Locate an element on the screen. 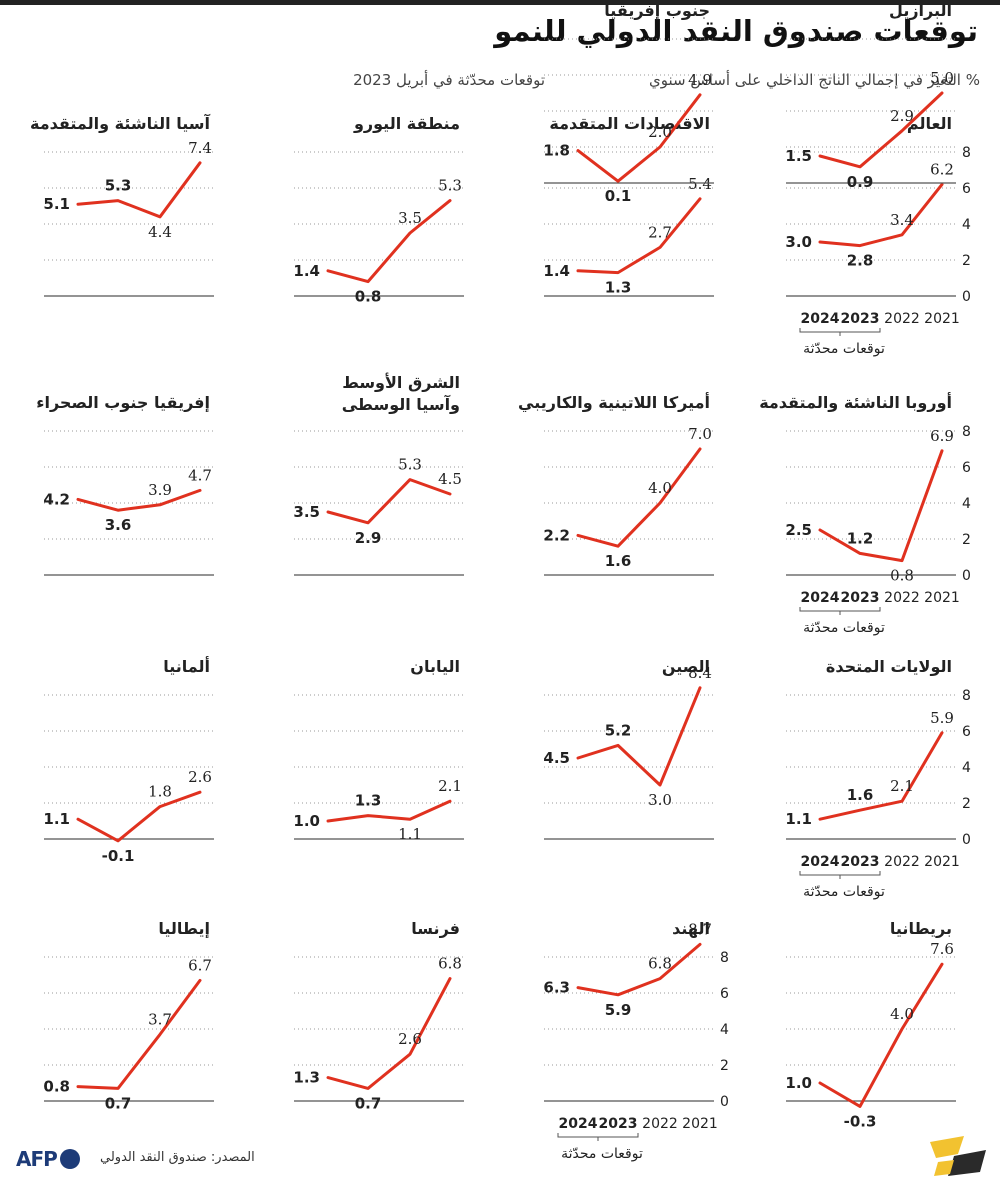  data-label: 0.9 is located at coordinates (860, 182).